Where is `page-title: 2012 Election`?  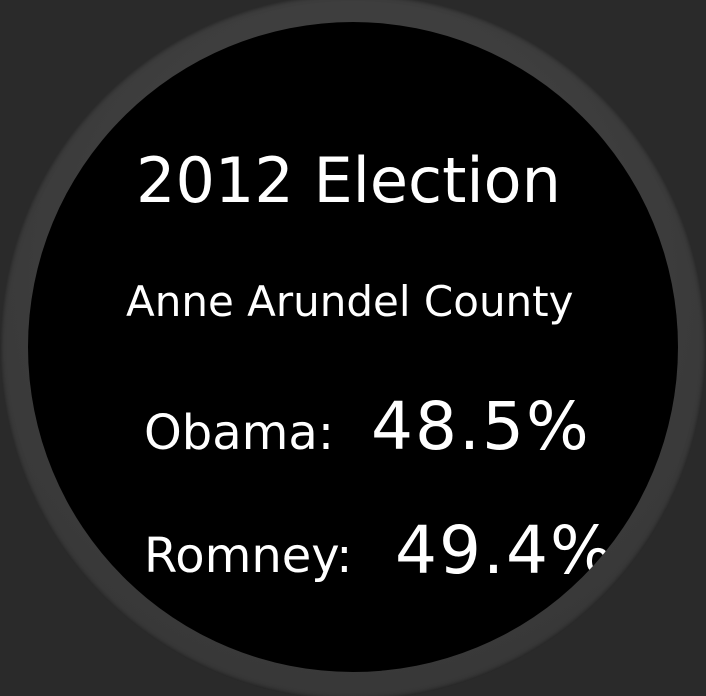 page-title: 2012 Election is located at coordinates (348, 180).